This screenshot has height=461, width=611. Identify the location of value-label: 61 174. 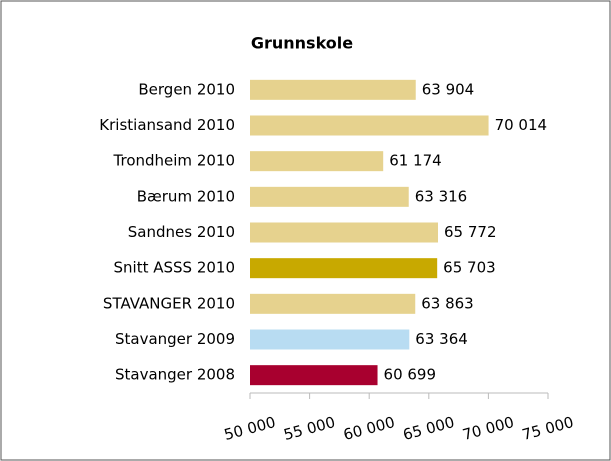
(415, 161).